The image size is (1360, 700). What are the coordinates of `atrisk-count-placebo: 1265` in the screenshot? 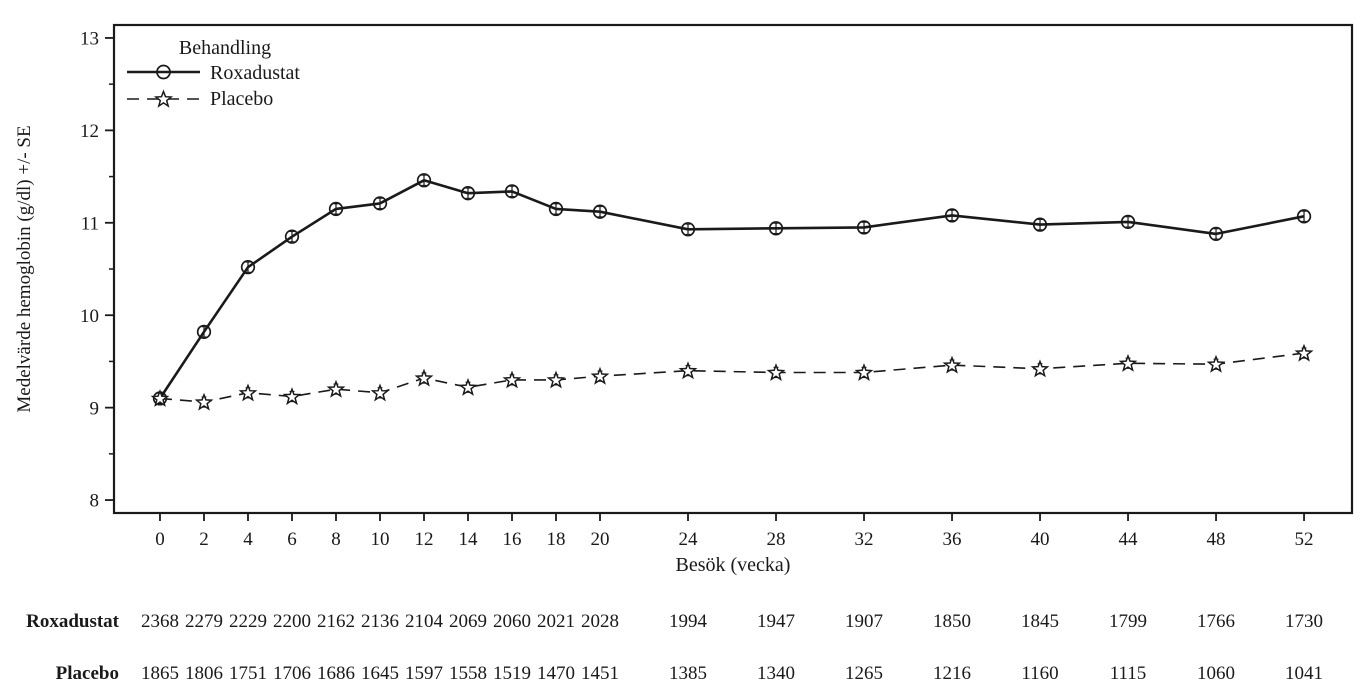 It's located at (864, 673).